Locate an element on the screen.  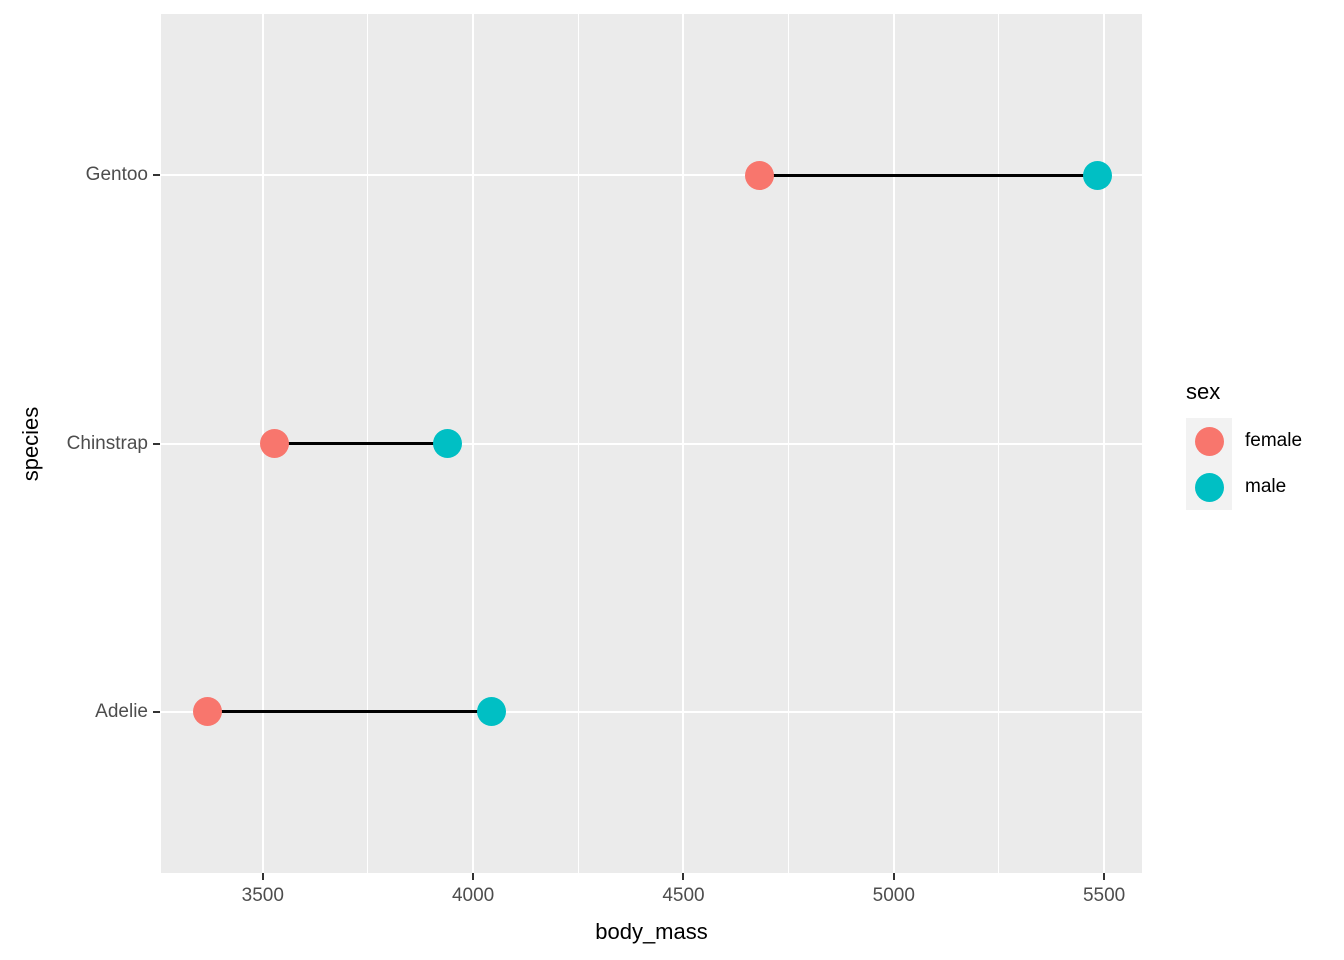
x-axis-tick-label: 4500 is located at coordinates (683, 895).